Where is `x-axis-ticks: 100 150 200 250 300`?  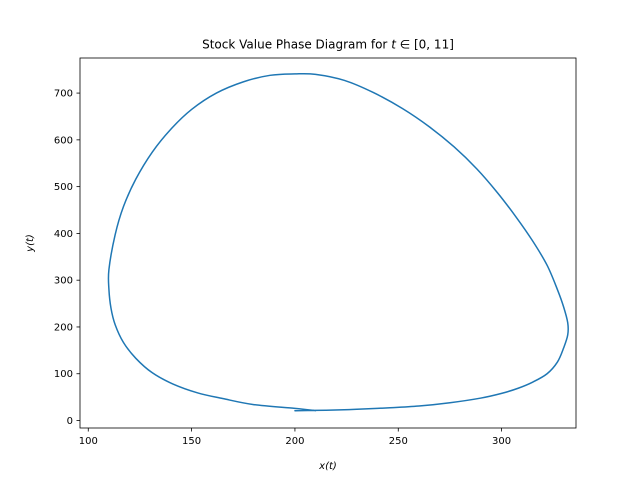
x-axis-ticks: 100 150 200 250 300 is located at coordinates (295, 437).